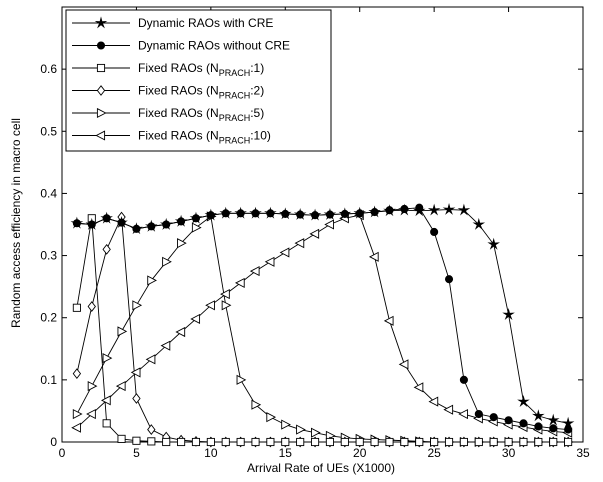 The width and height of the screenshot is (603, 482). What do you see at coordinates (211, 453) in the screenshot?
I see `x-tick-label: 10` at bounding box center [211, 453].